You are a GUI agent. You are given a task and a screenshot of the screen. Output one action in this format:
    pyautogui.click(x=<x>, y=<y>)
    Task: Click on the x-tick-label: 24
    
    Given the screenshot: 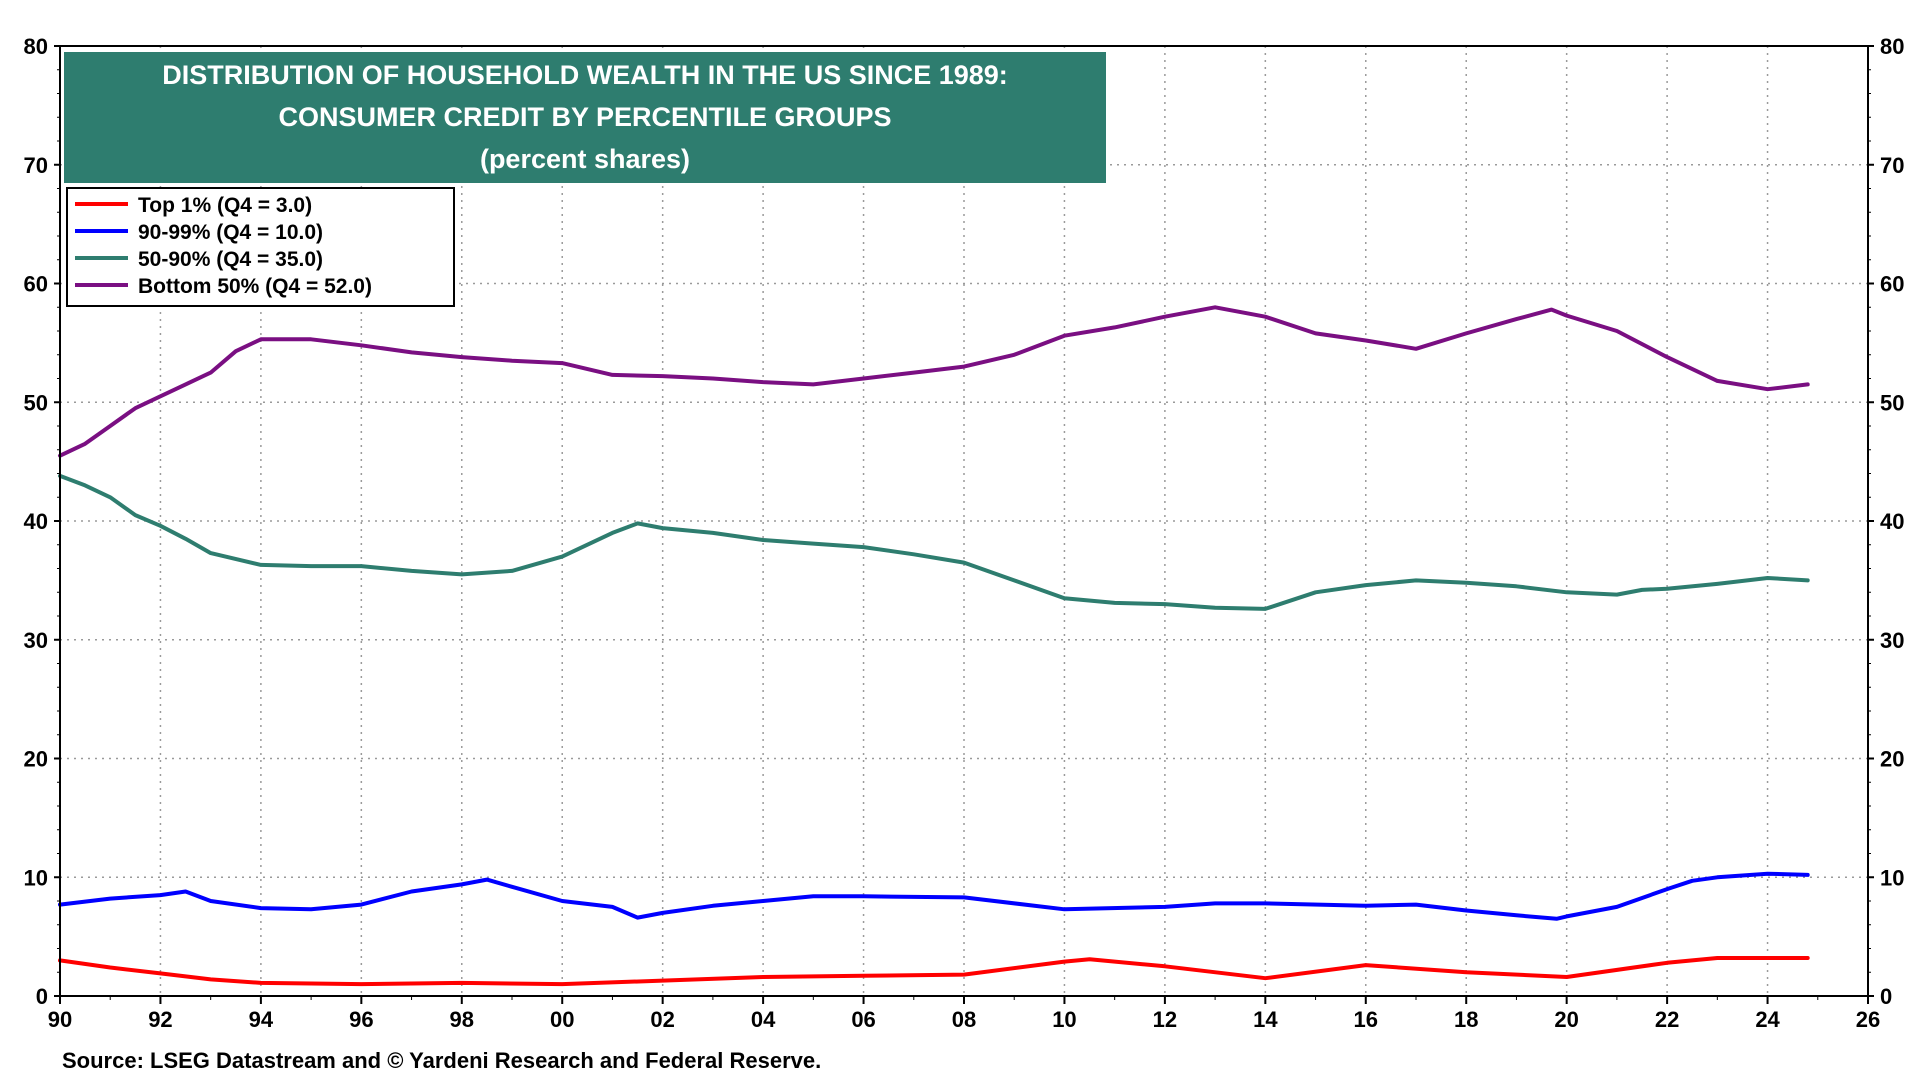 What is the action you would take?
    pyautogui.click(x=1767, y=1019)
    